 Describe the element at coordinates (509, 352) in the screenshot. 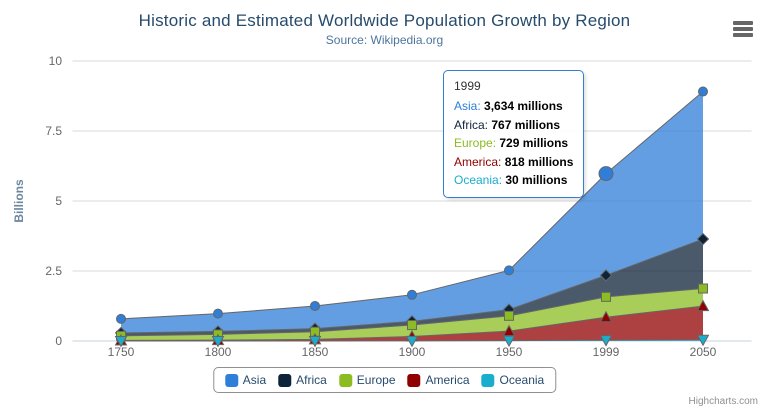

I see `x-axis-label: 1950` at that location.